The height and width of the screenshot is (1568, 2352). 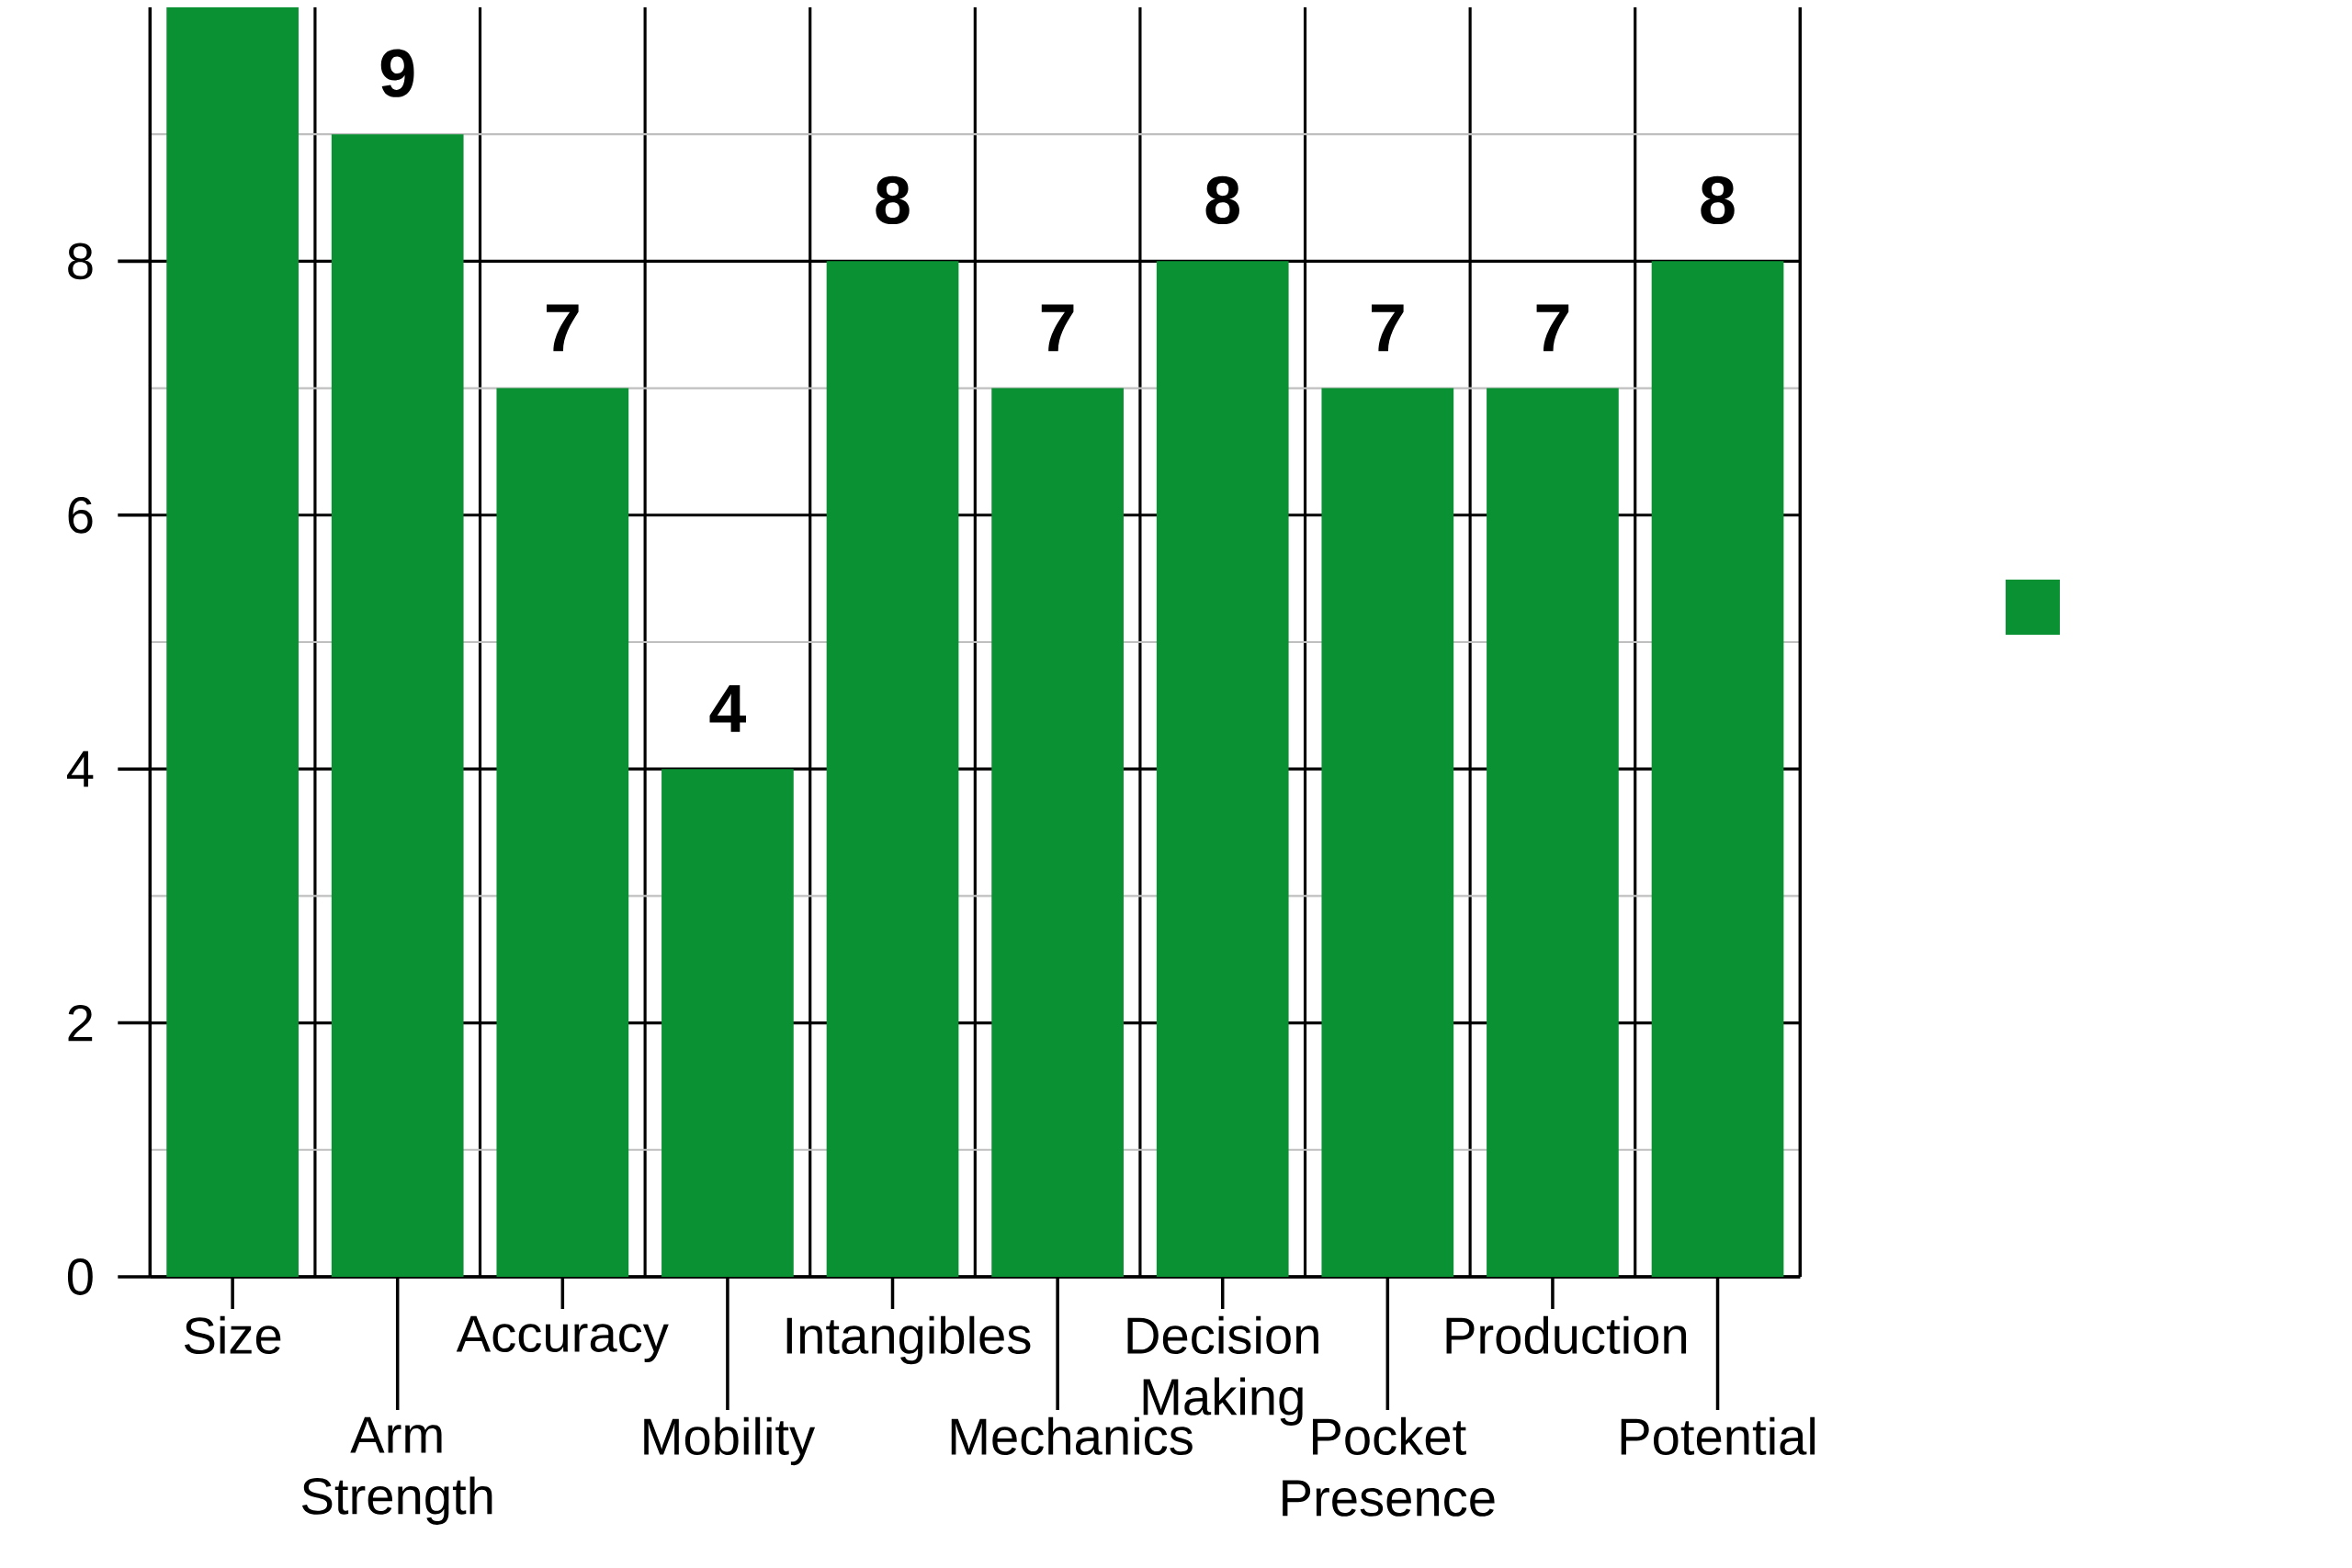 I want to click on x-tick-label: Size, so click(x=232, y=1335).